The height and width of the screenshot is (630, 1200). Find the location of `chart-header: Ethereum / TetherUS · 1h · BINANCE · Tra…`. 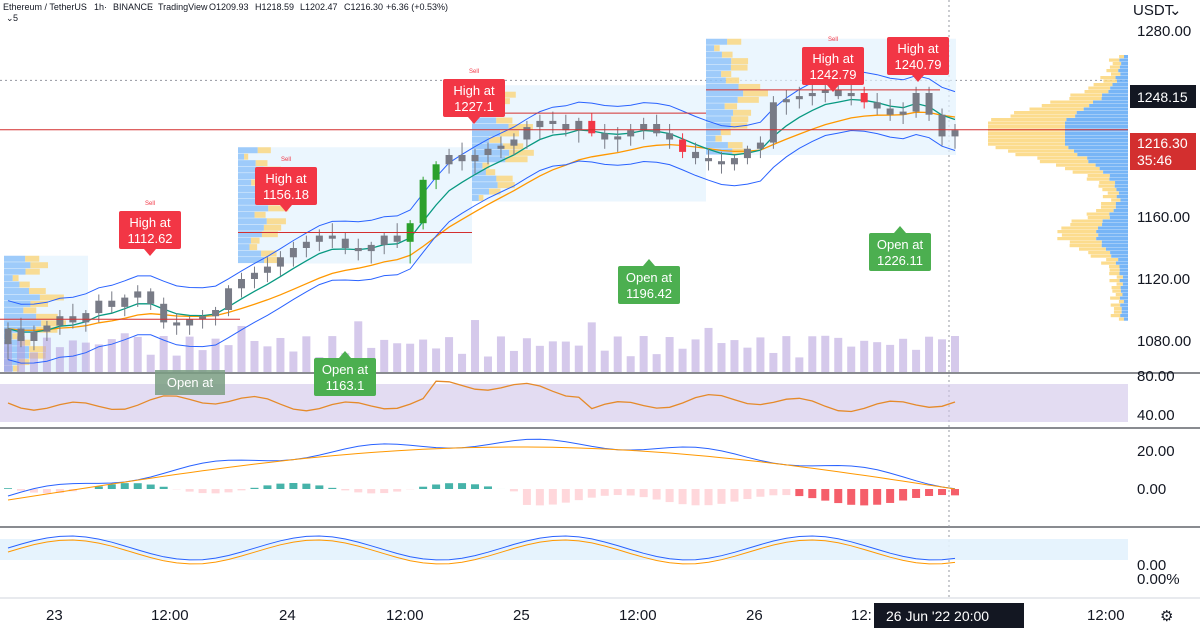

chart-header: Ethereum / TetherUS · 1h · BINANCE · Tra… is located at coordinates (225, 12).